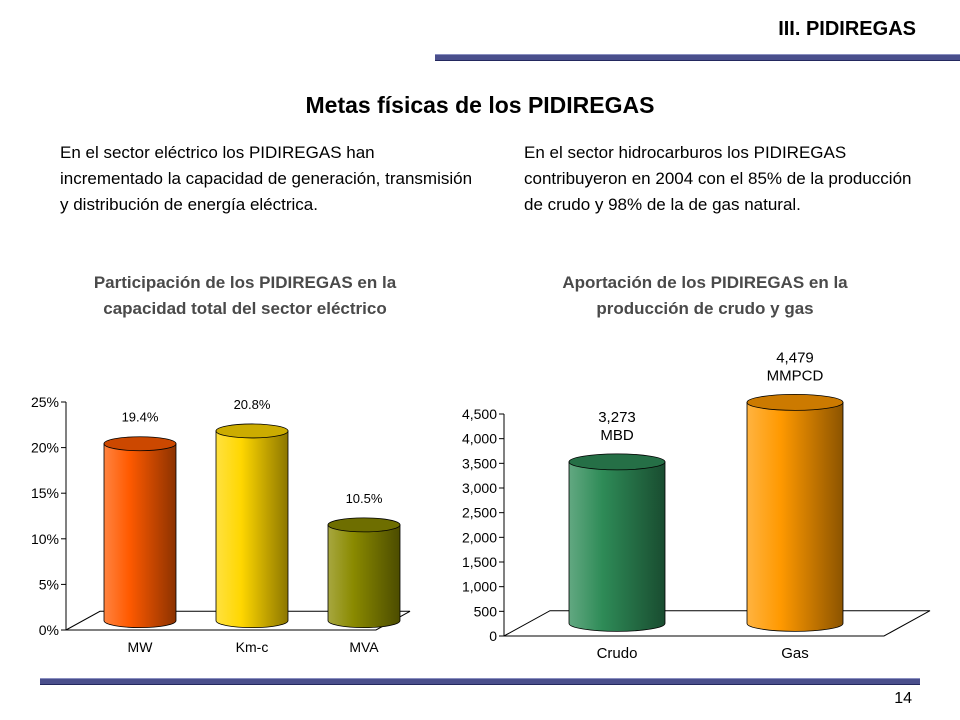 This screenshot has width=960, height=720. I want to click on y-tick-label: 1,500, so click(479, 562).